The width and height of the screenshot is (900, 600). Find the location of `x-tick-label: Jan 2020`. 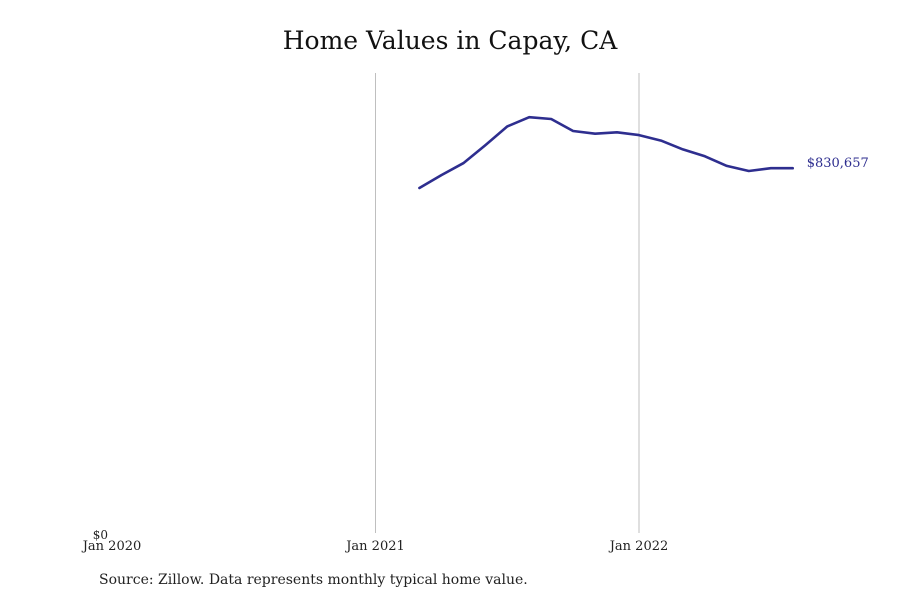

x-tick-label: Jan 2020 is located at coordinates (111, 546).